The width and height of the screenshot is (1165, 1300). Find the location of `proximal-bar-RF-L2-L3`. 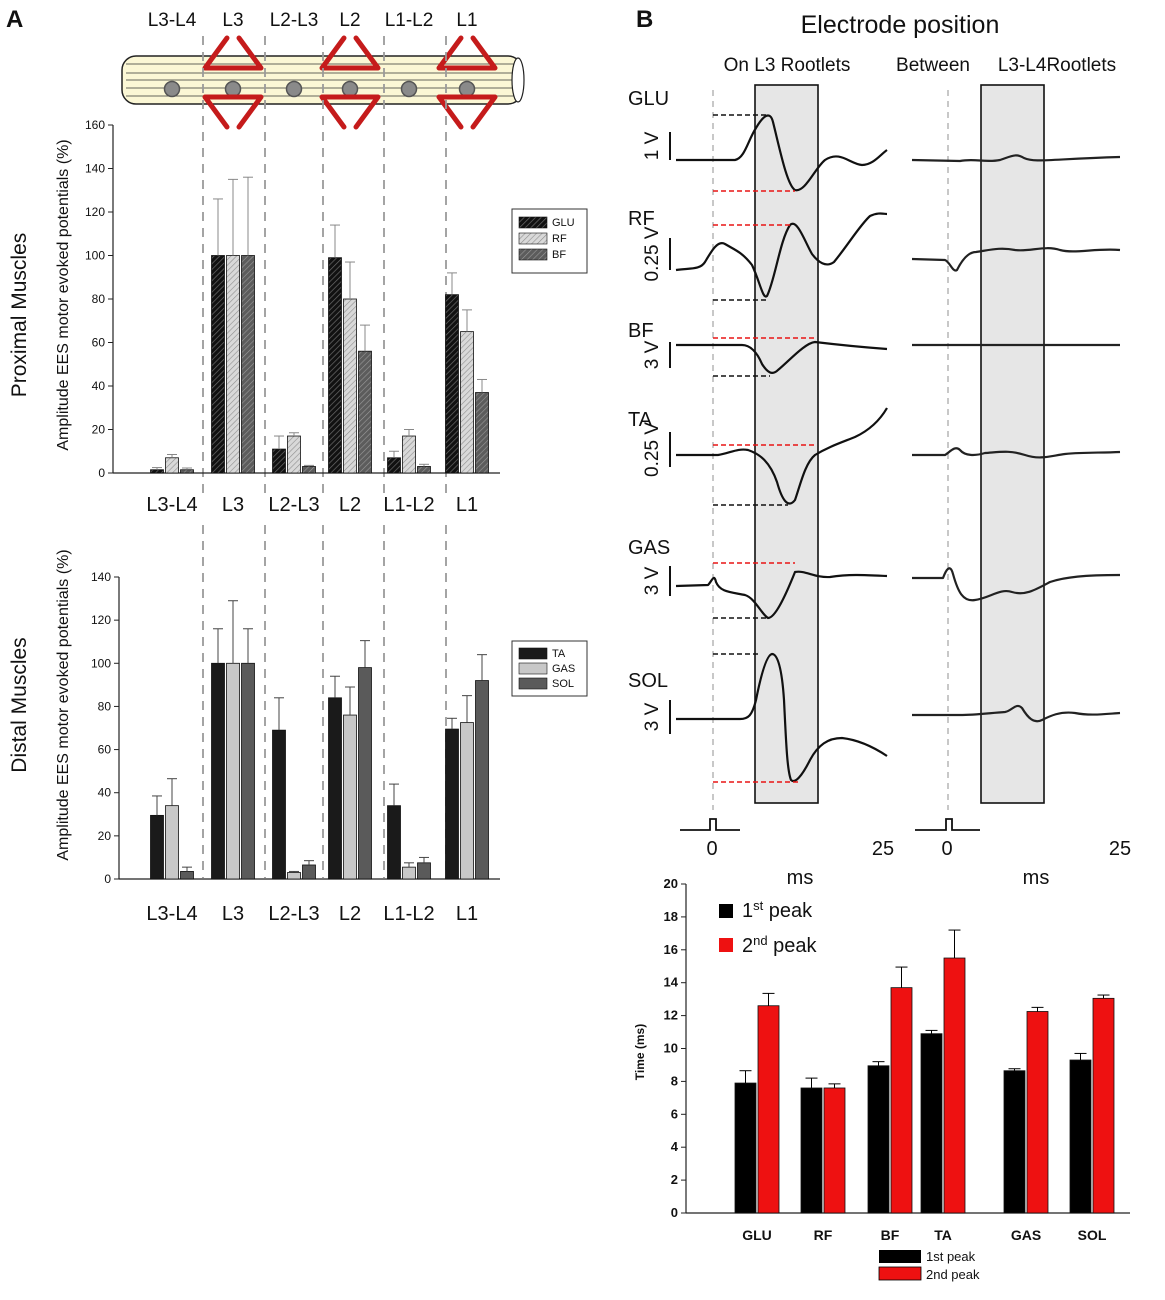

proximal-bar-RF-L2-L3 is located at coordinates (294, 454).